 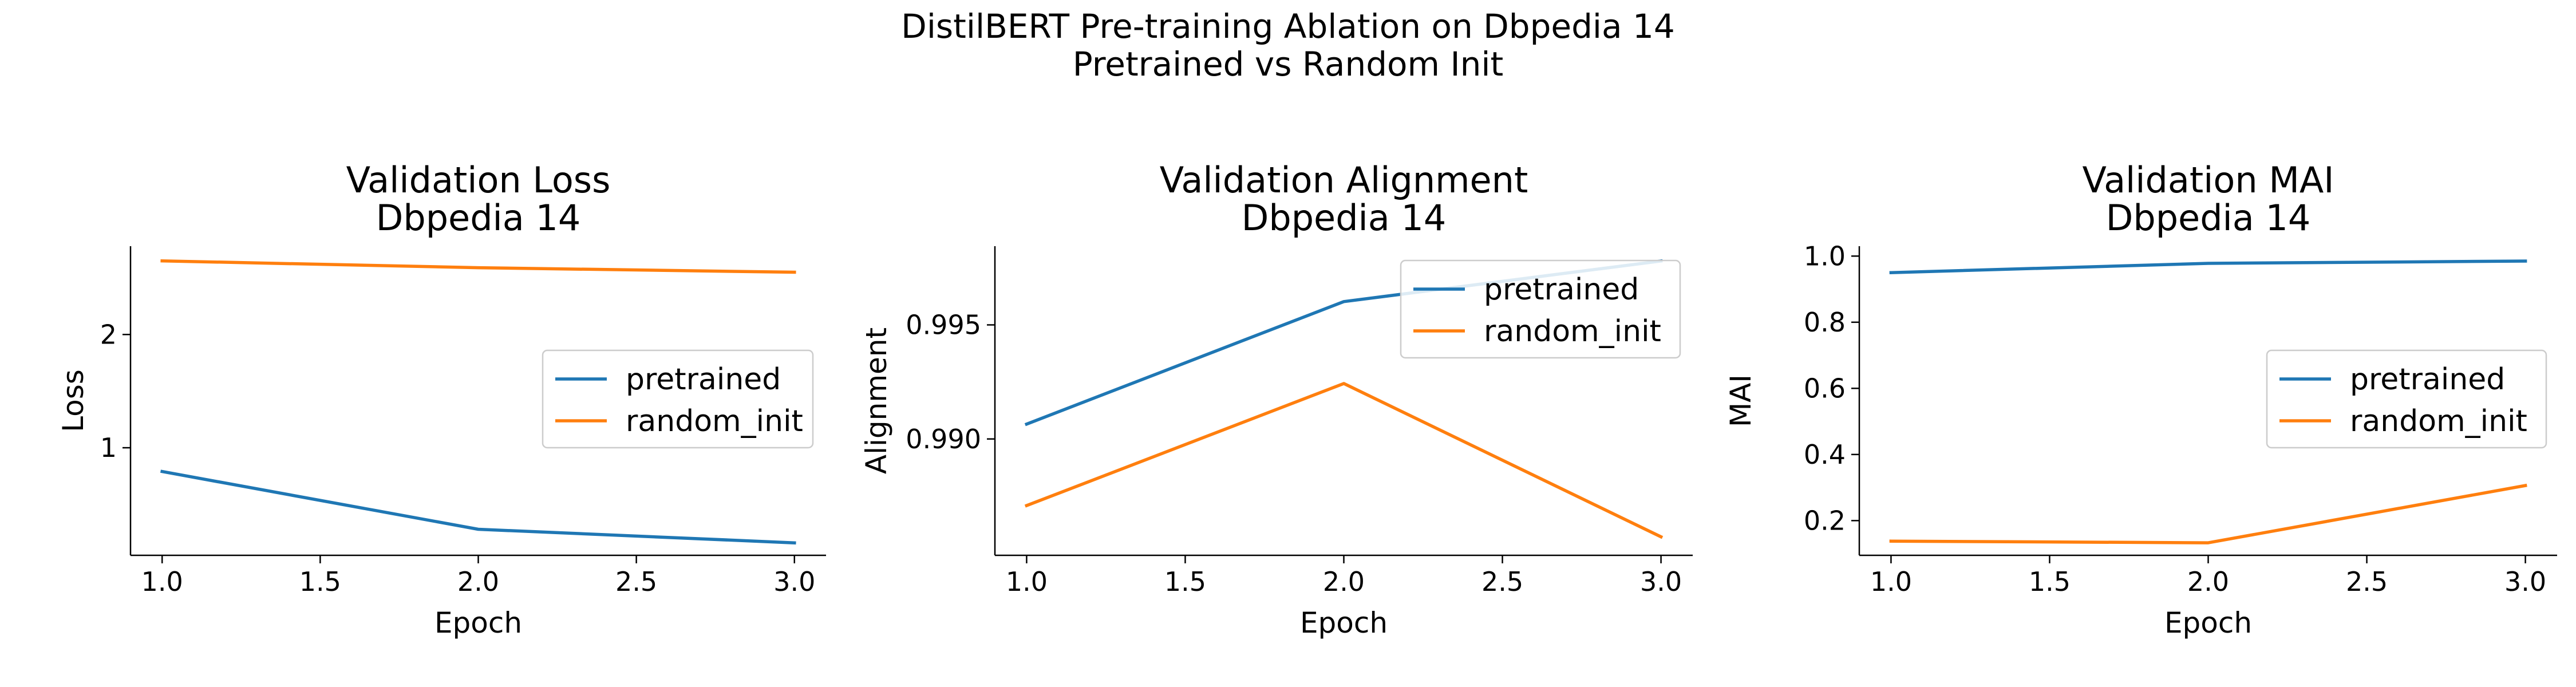 What do you see at coordinates (478, 218) in the screenshot?
I see `panel-1-title-line2: Dbpedia 14` at bounding box center [478, 218].